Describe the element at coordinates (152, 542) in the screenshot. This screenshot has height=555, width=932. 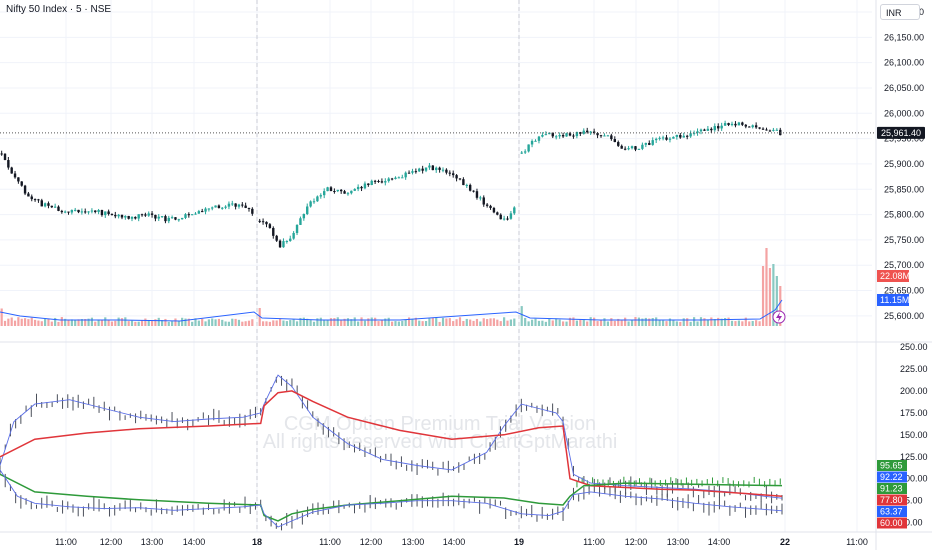
I see `time-tick-label: 13:00` at that location.